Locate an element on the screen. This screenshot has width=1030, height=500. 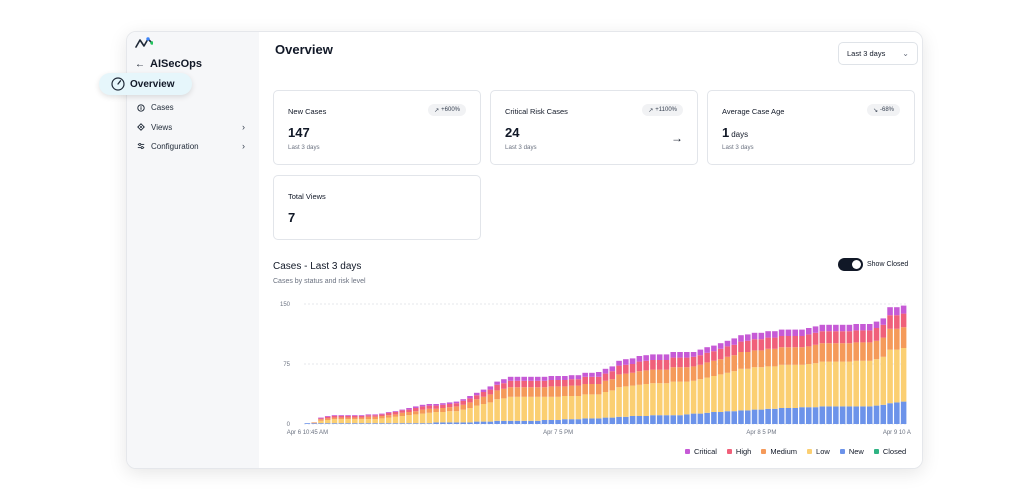
legend-item-closed: Closed is located at coordinates (889, 451).